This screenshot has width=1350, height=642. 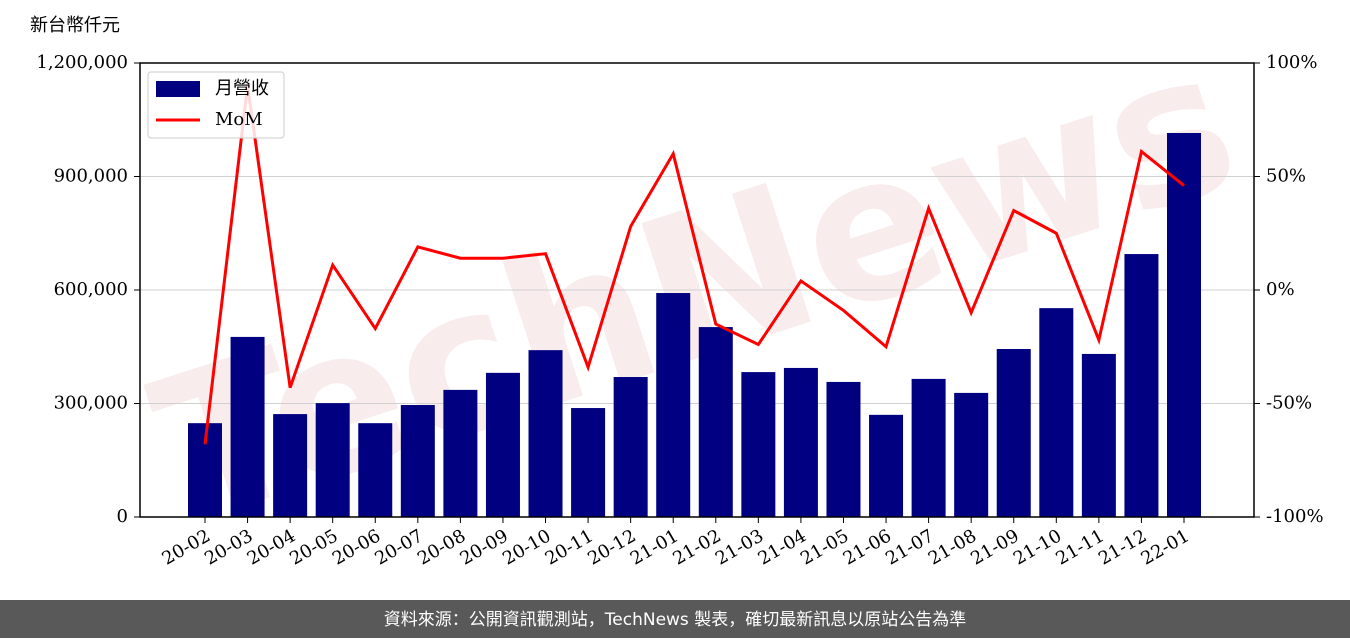 I want to click on x-tick-label: 21-12, so click(x=1122, y=547).